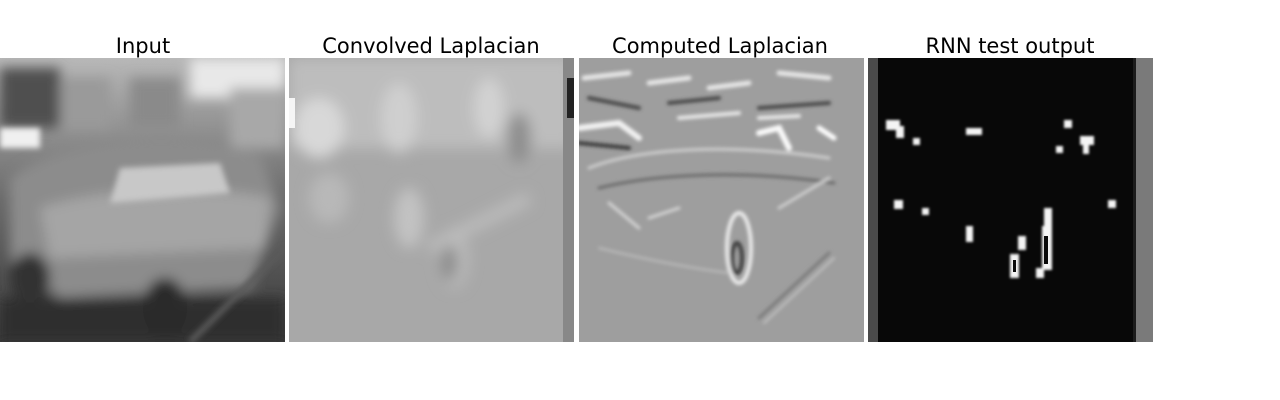 This screenshot has width=1280, height=400. Describe the element at coordinates (431, 46) in the screenshot. I see `panel-title-convolved-laplacian: Convolved Laplacian` at that location.